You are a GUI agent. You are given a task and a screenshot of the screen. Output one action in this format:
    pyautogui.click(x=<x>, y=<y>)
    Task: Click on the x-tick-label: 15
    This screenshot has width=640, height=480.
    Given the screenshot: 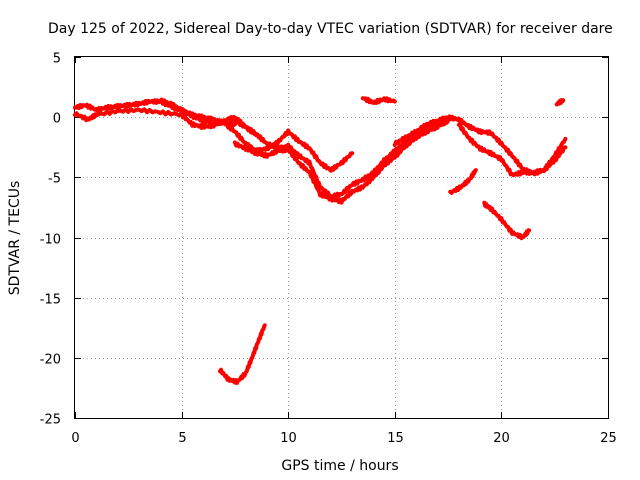 What is the action you would take?
    pyautogui.click(x=395, y=438)
    